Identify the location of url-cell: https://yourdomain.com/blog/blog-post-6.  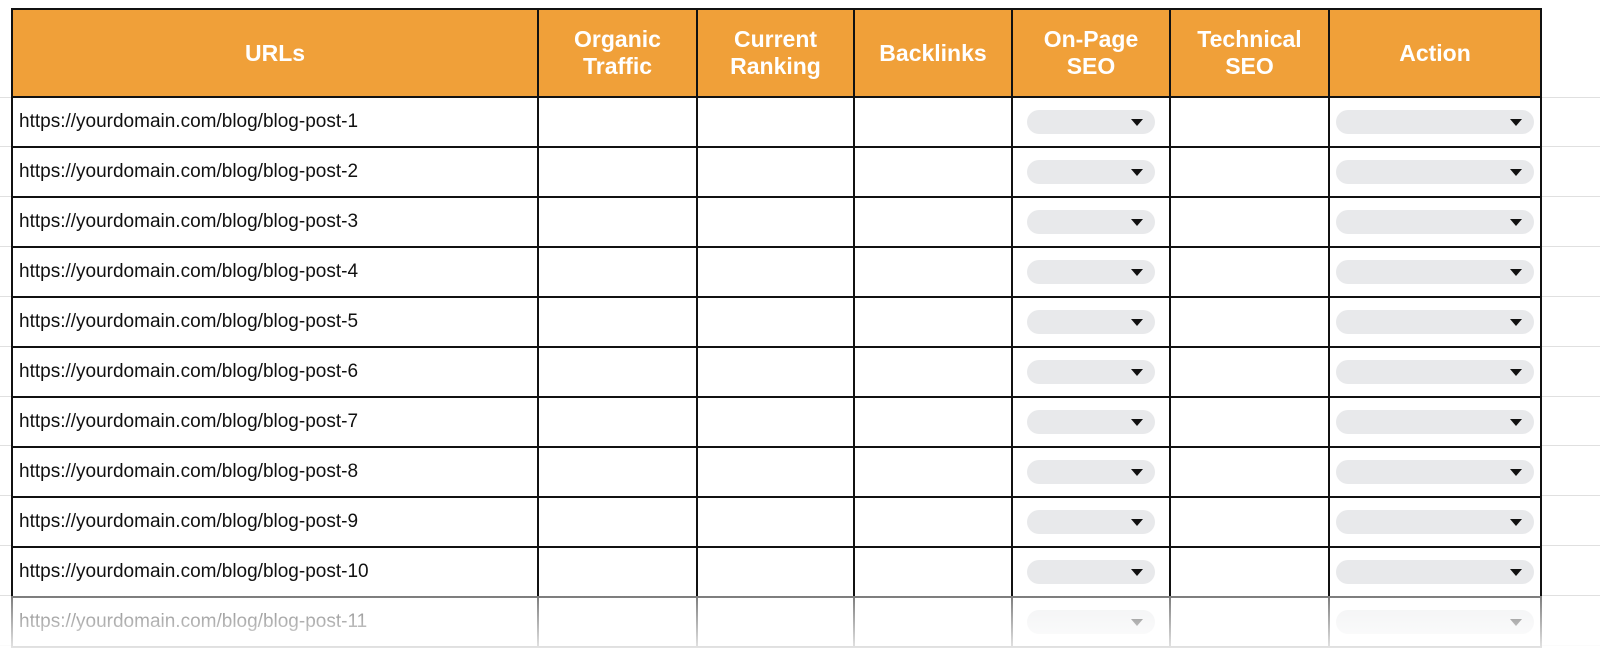
(275, 372).